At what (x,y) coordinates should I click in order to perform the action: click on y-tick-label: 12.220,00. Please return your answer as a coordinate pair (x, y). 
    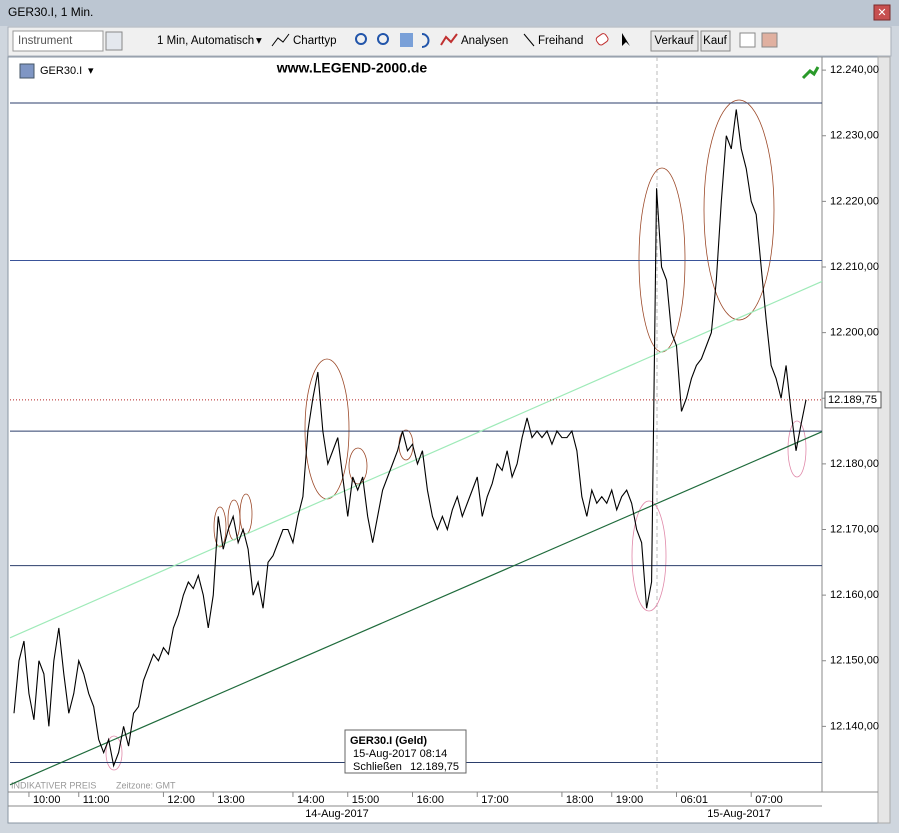
    Looking at the image, I should click on (854, 201).